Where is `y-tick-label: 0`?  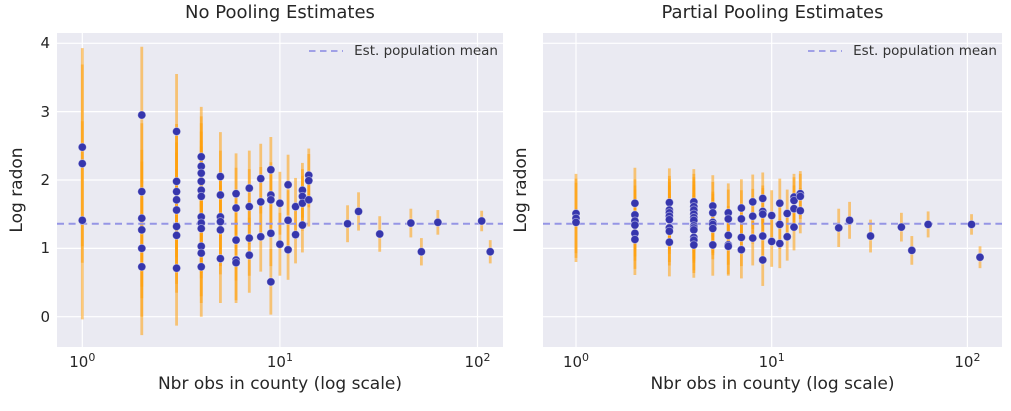 y-tick-label: 0 is located at coordinates (45, 316).